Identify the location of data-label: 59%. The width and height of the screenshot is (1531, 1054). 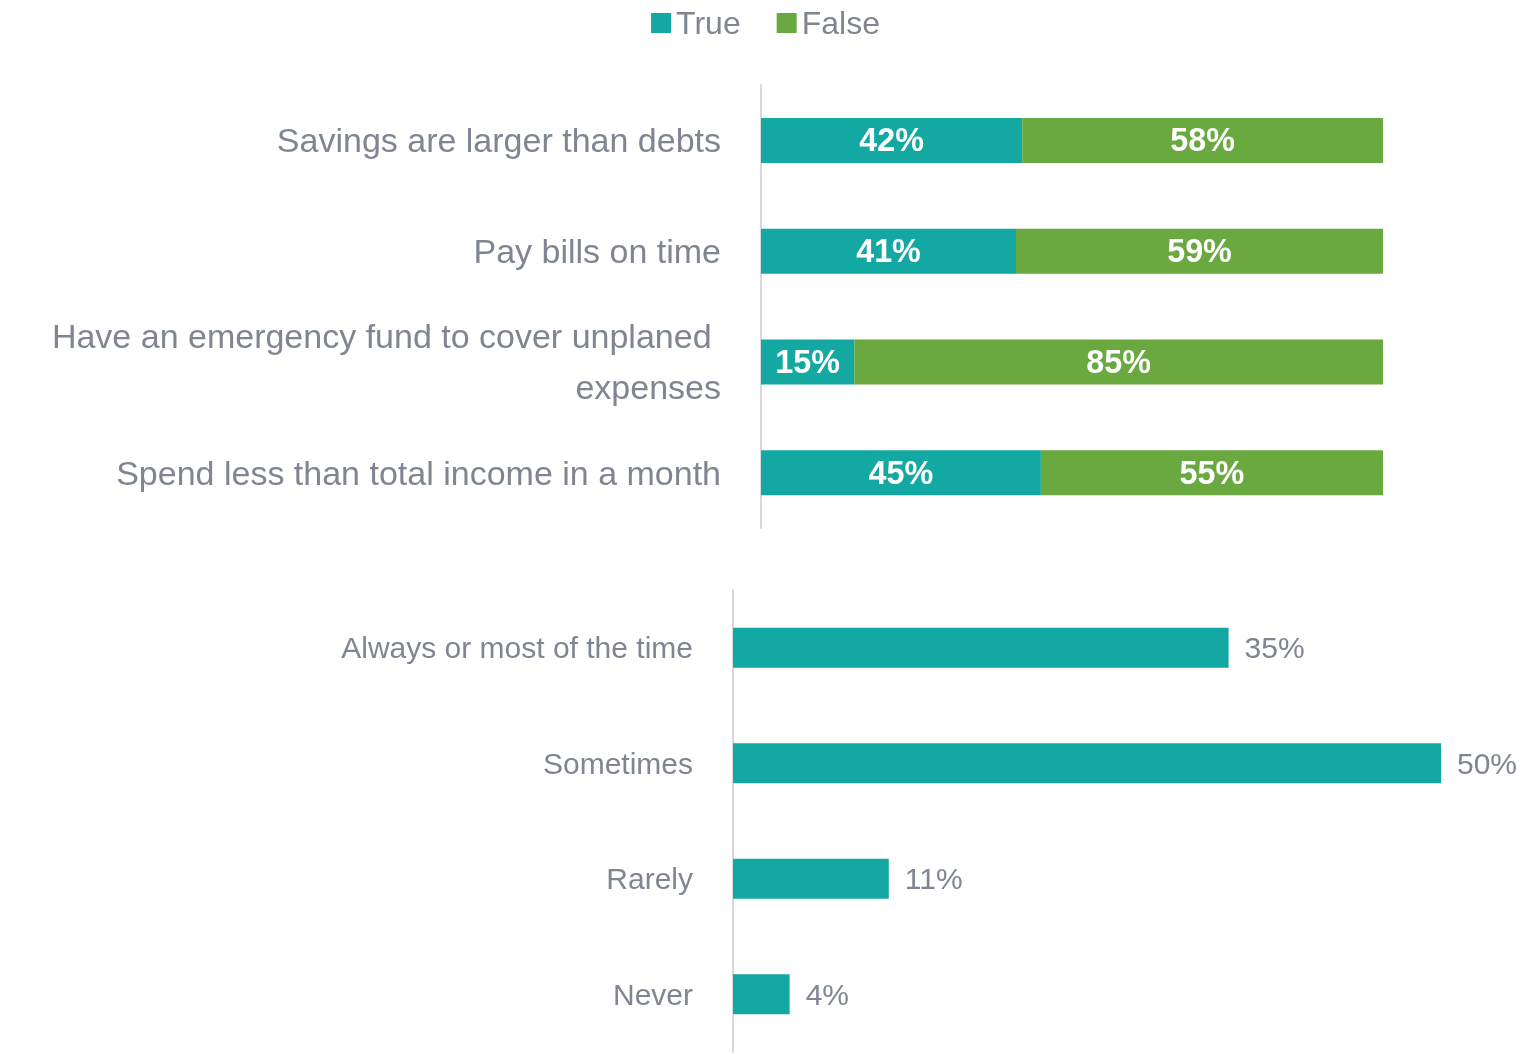
(1199, 251).